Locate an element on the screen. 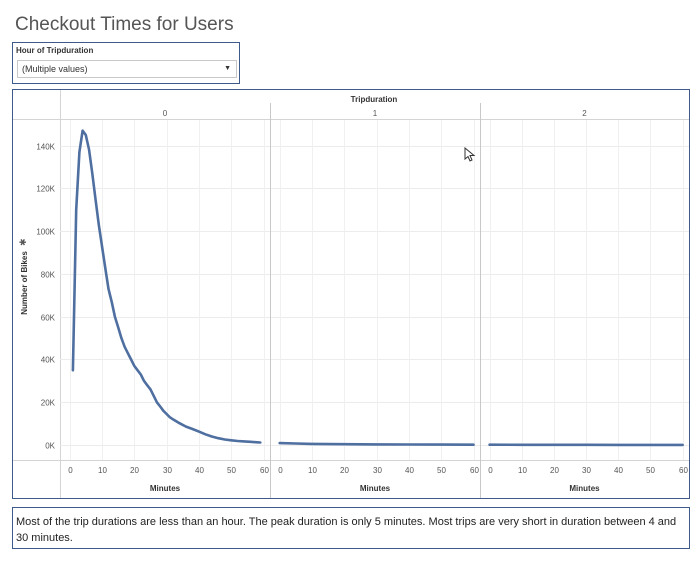 The height and width of the screenshot is (561, 700). y-axis-label: Number of Bikes is located at coordinates (24, 283).